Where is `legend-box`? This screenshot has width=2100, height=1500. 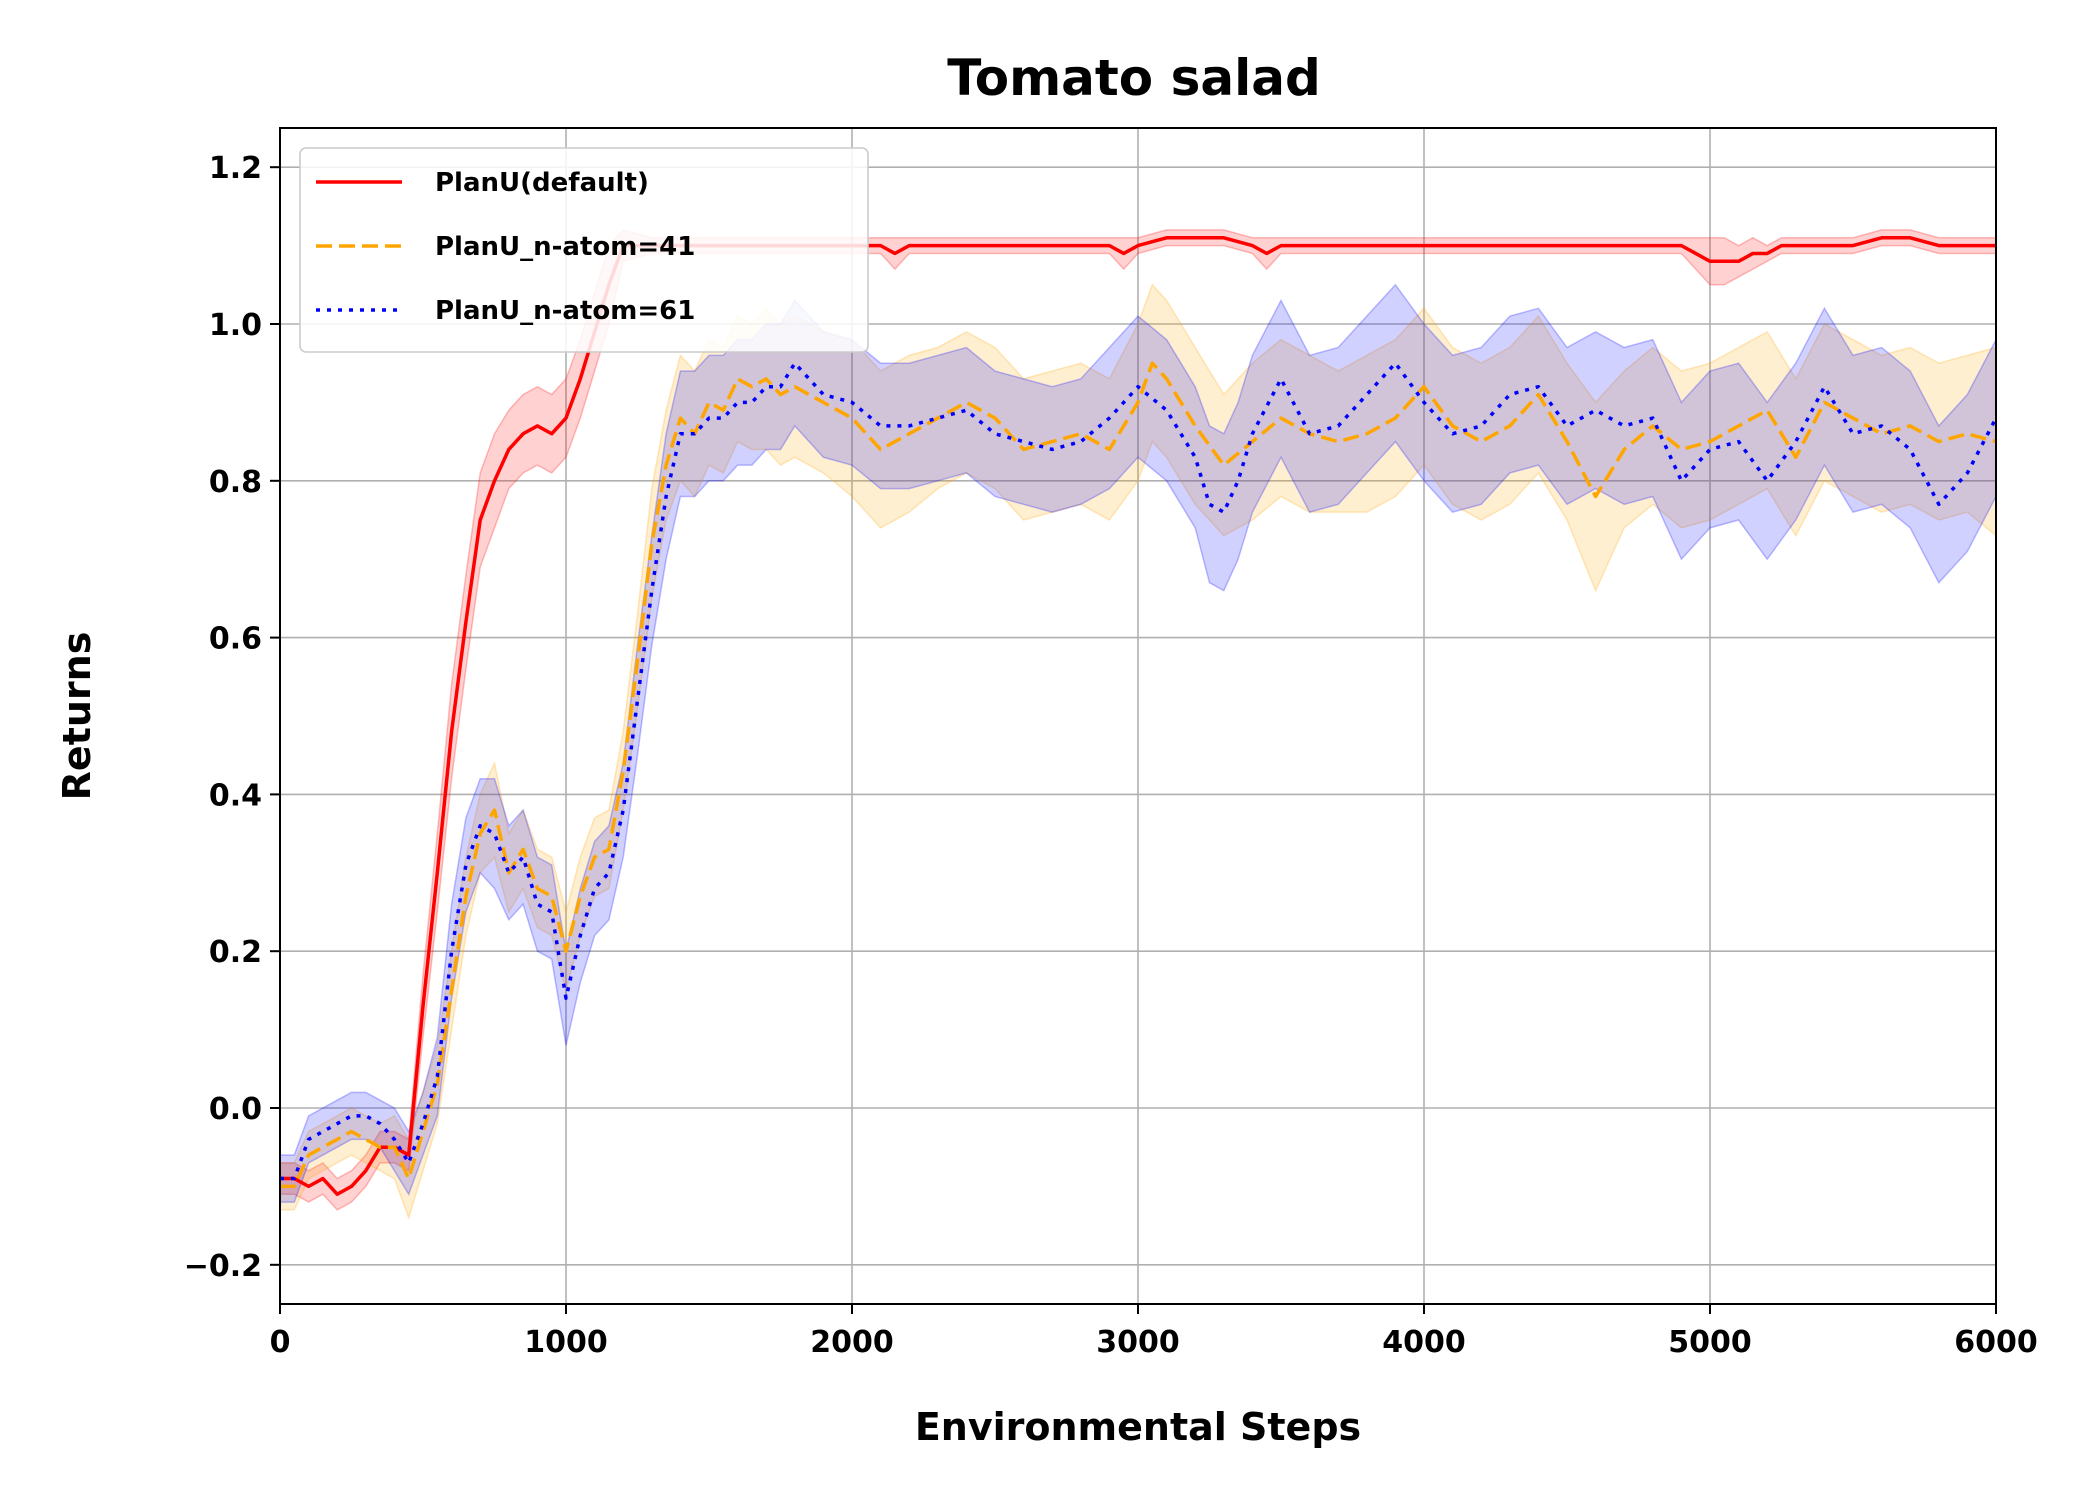 legend-box is located at coordinates (584, 250).